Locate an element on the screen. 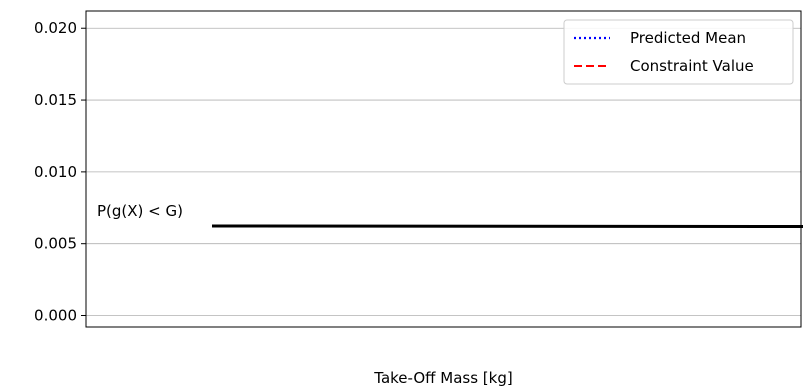 The image size is (803, 391). y-tick-label: 0.005 is located at coordinates (55, 244).